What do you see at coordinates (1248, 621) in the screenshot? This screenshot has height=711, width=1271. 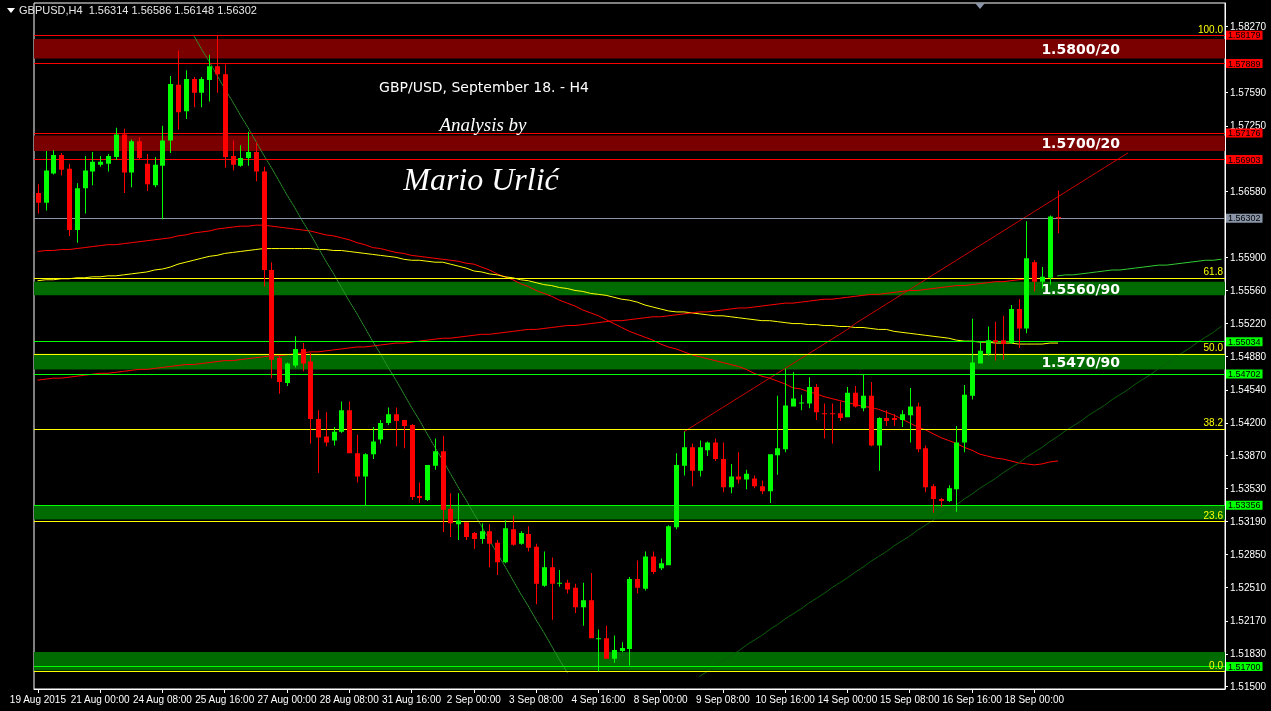 I see `y-tick-label: 1.52170` at bounding box center [1248, 621].